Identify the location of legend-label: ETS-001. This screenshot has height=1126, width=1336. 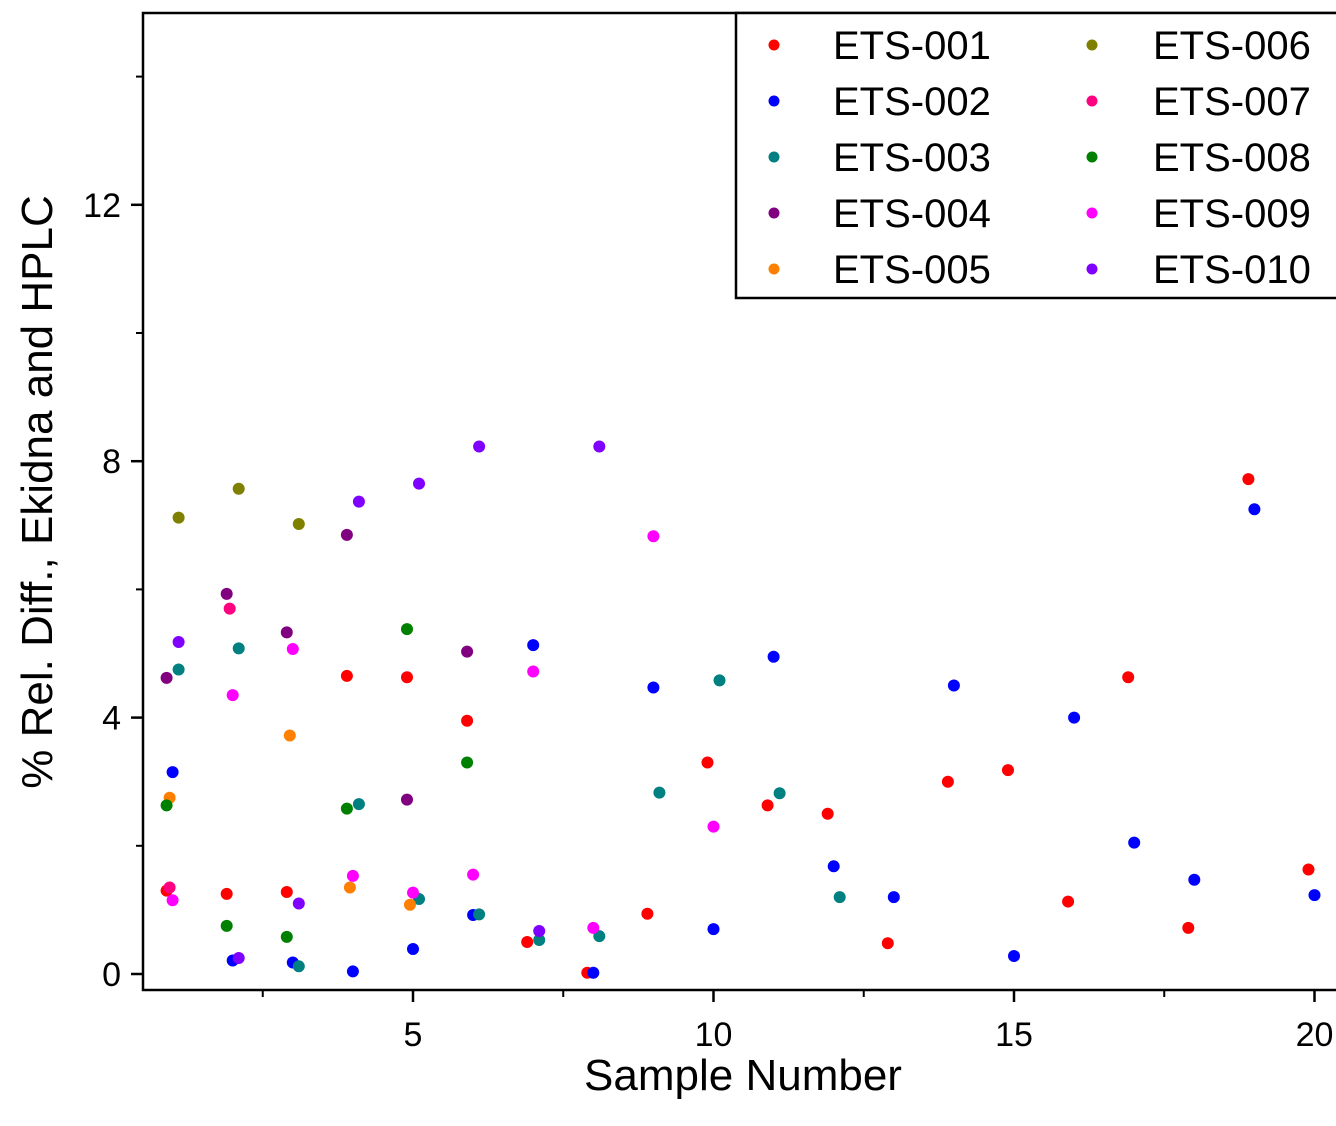
(912, 46).